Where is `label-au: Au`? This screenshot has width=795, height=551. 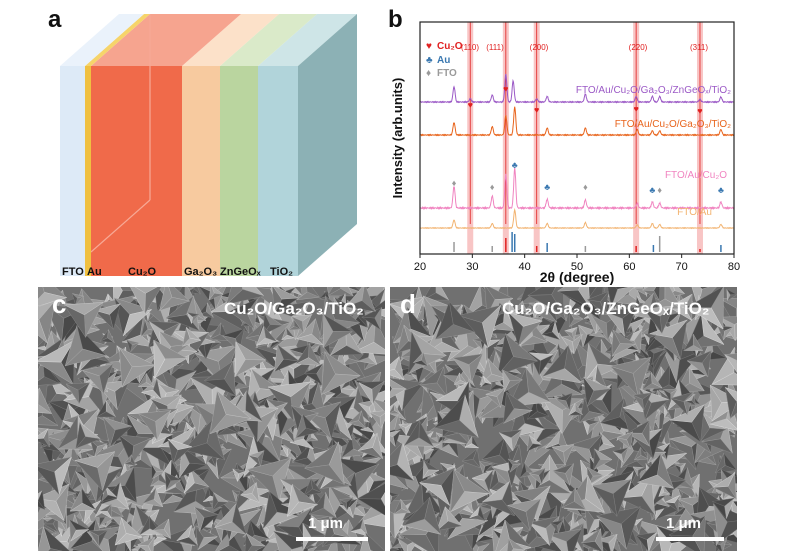
label-au: Au is located at coordinates (94, 272).